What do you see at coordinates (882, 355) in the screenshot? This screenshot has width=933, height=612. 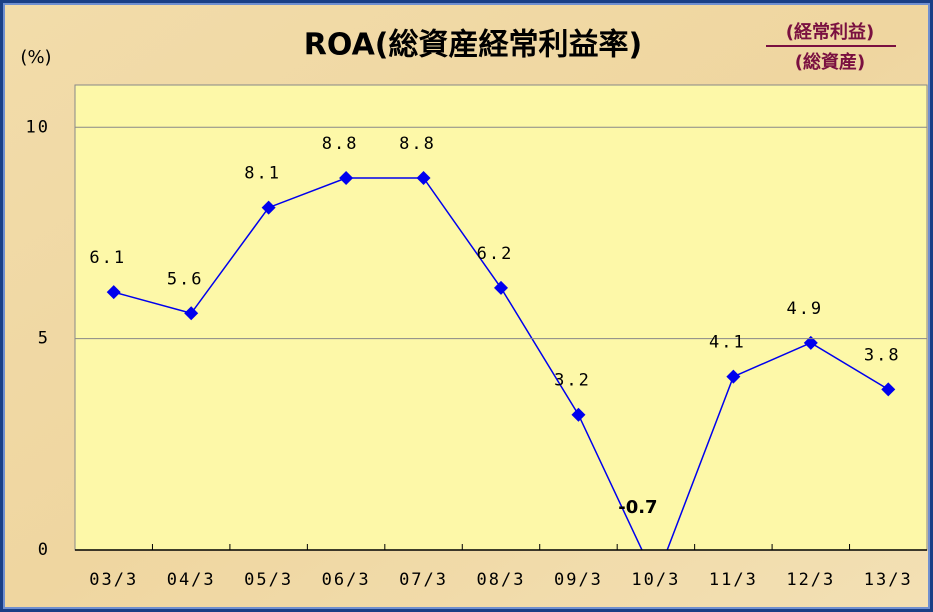 I see `data-label: 3.8` at bounding box center [882, 355].